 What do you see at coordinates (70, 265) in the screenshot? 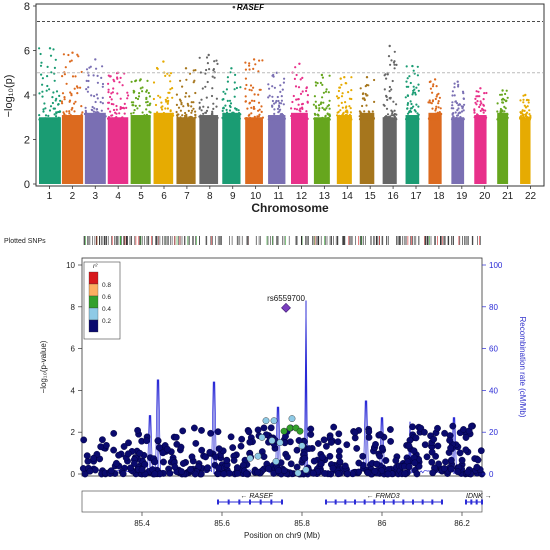
I see `regional-y-tick-label: 10` at bounding box center [70, 265].